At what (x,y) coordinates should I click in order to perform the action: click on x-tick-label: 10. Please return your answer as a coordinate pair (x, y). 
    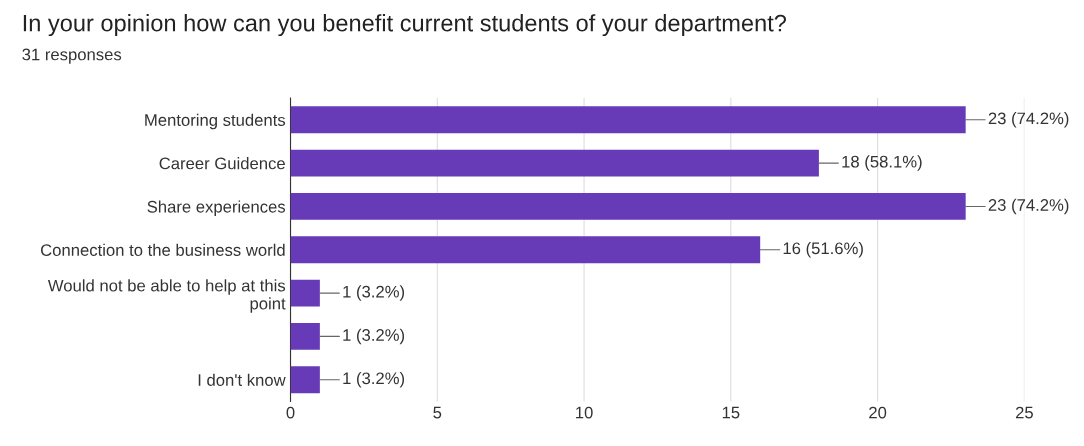
    Looking at the image, I should click on (584, 412).